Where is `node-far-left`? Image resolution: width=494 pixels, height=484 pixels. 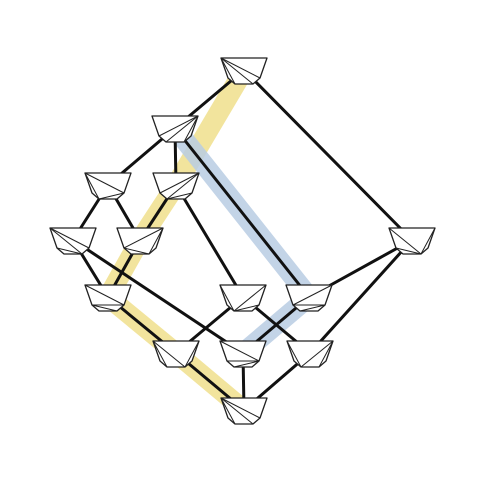 node-far-left is located at coordinates (73, 241).